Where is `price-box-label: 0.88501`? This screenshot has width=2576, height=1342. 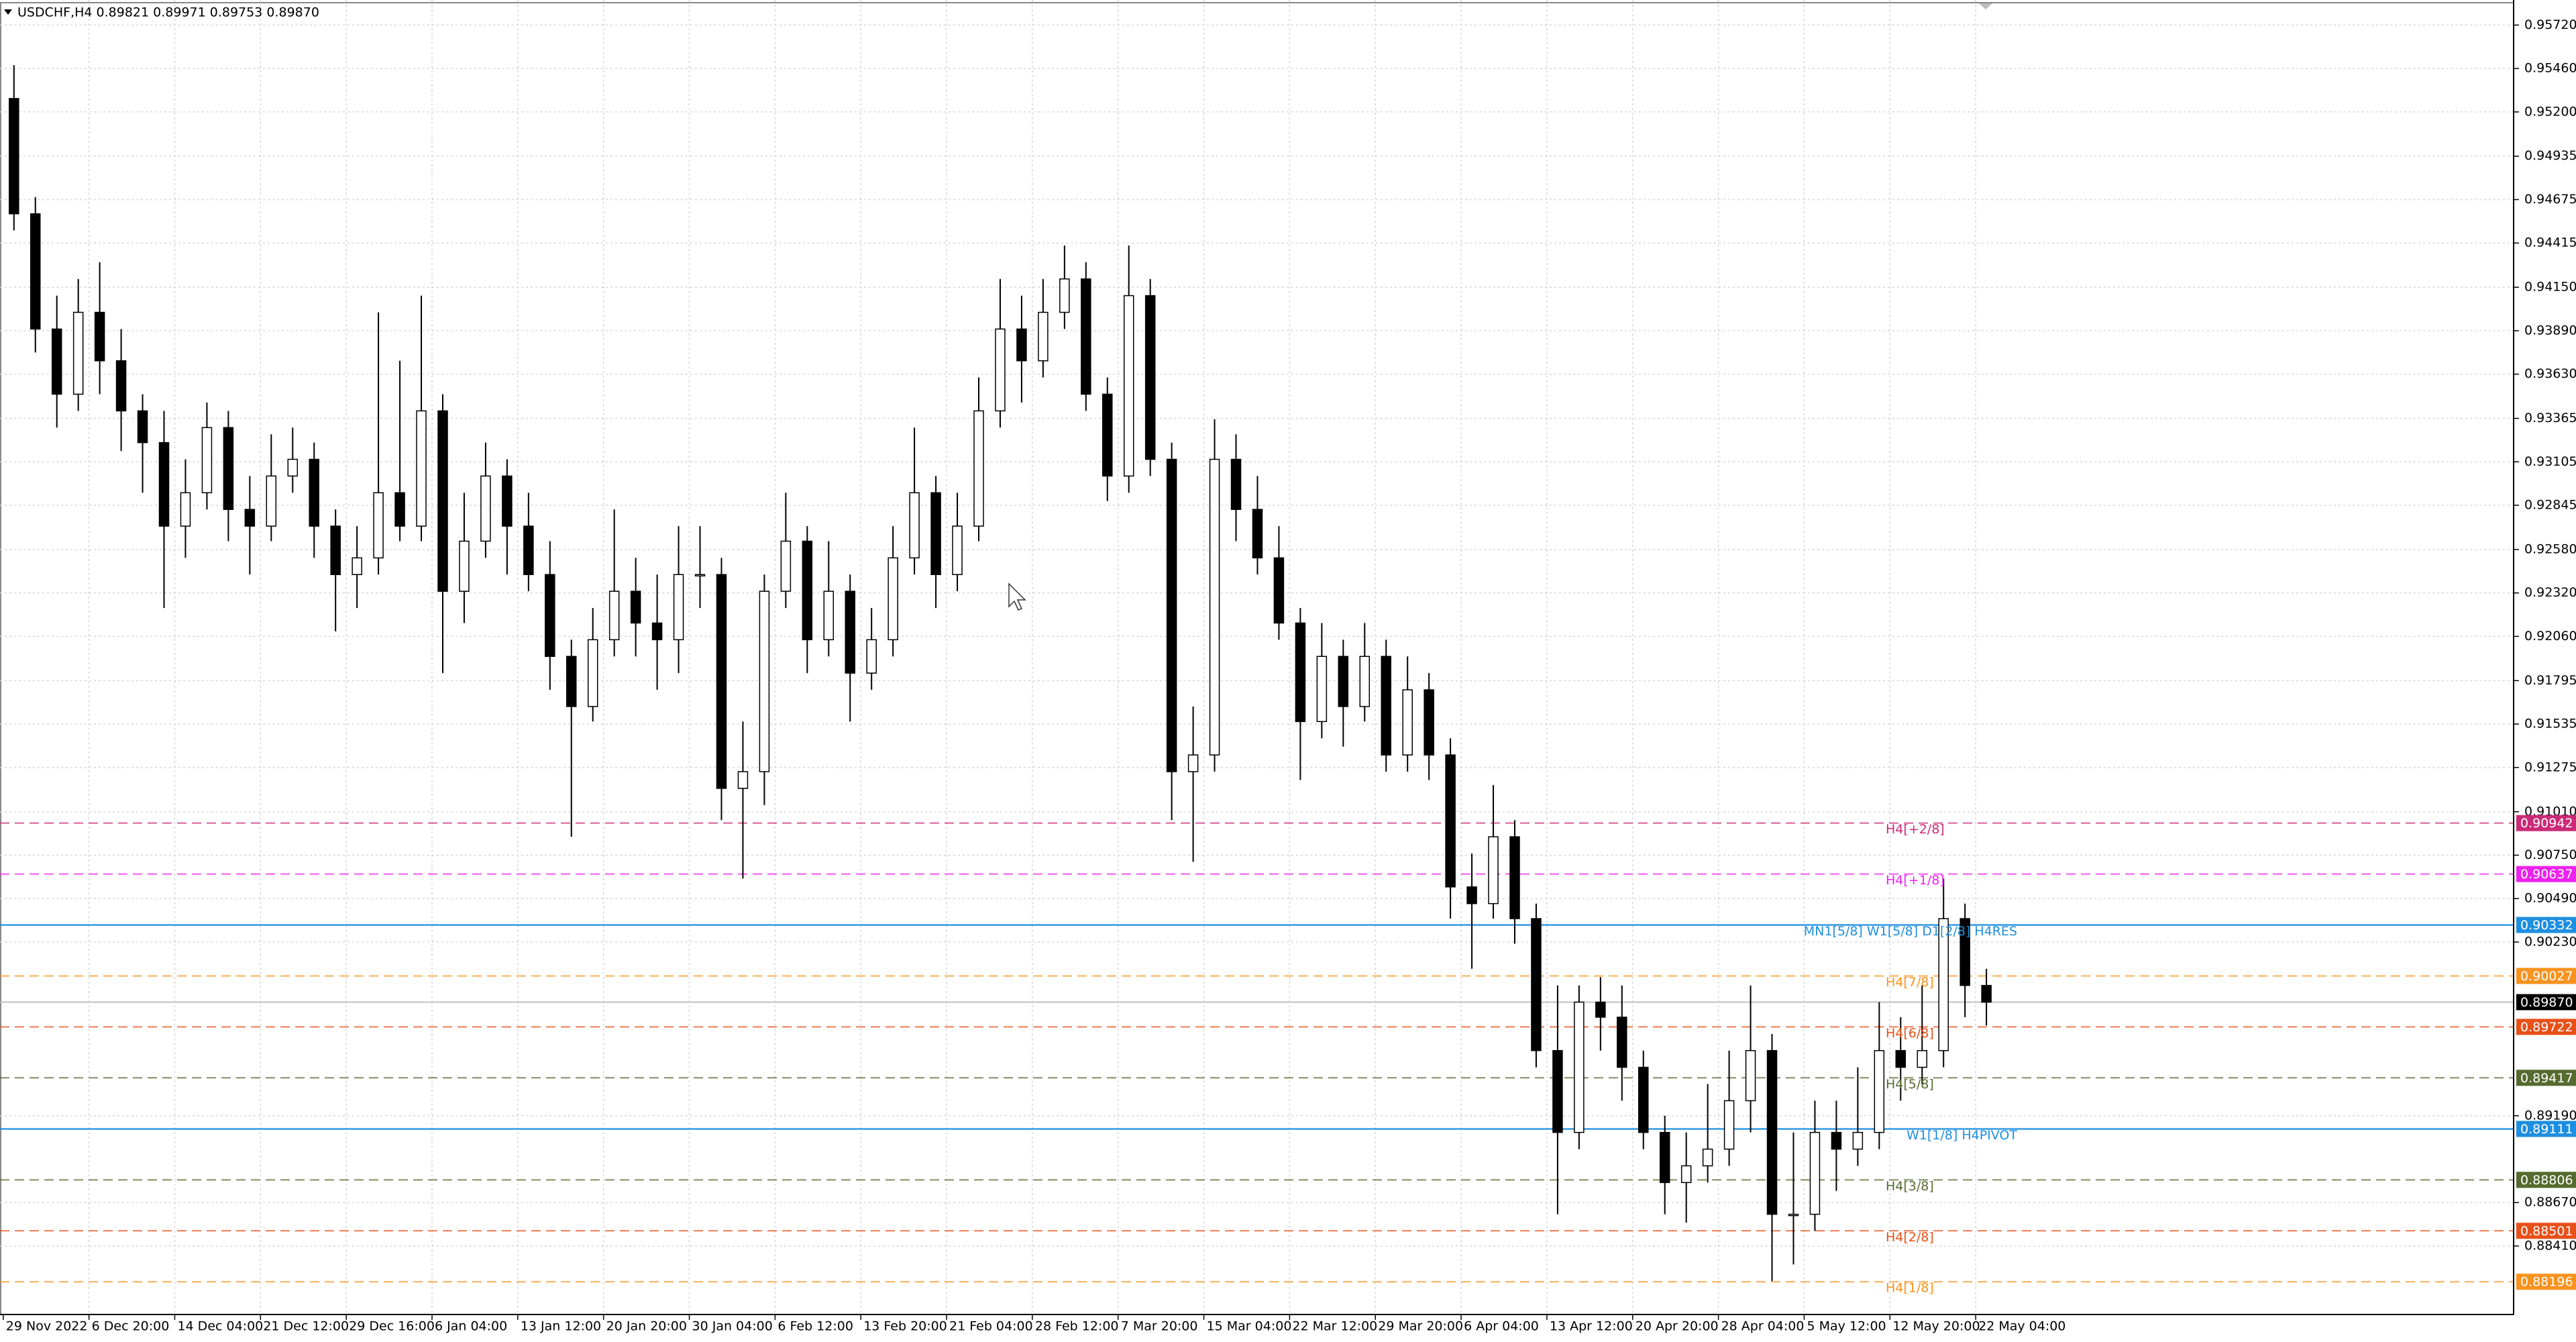
price-box-label: 0.88501 is located at coordinates (2546, 1231).